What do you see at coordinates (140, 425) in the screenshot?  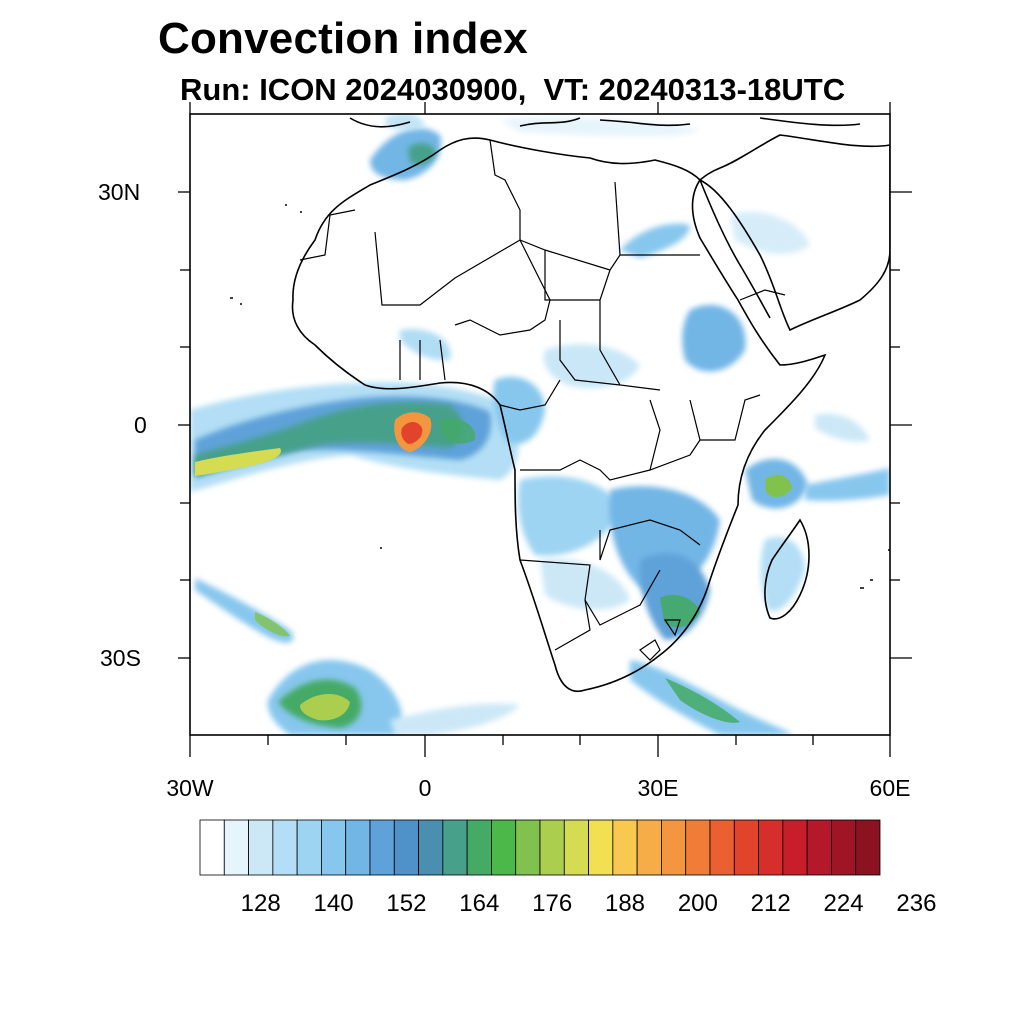 I see `lat-label-0: 0` at bounding box center [140, 425].